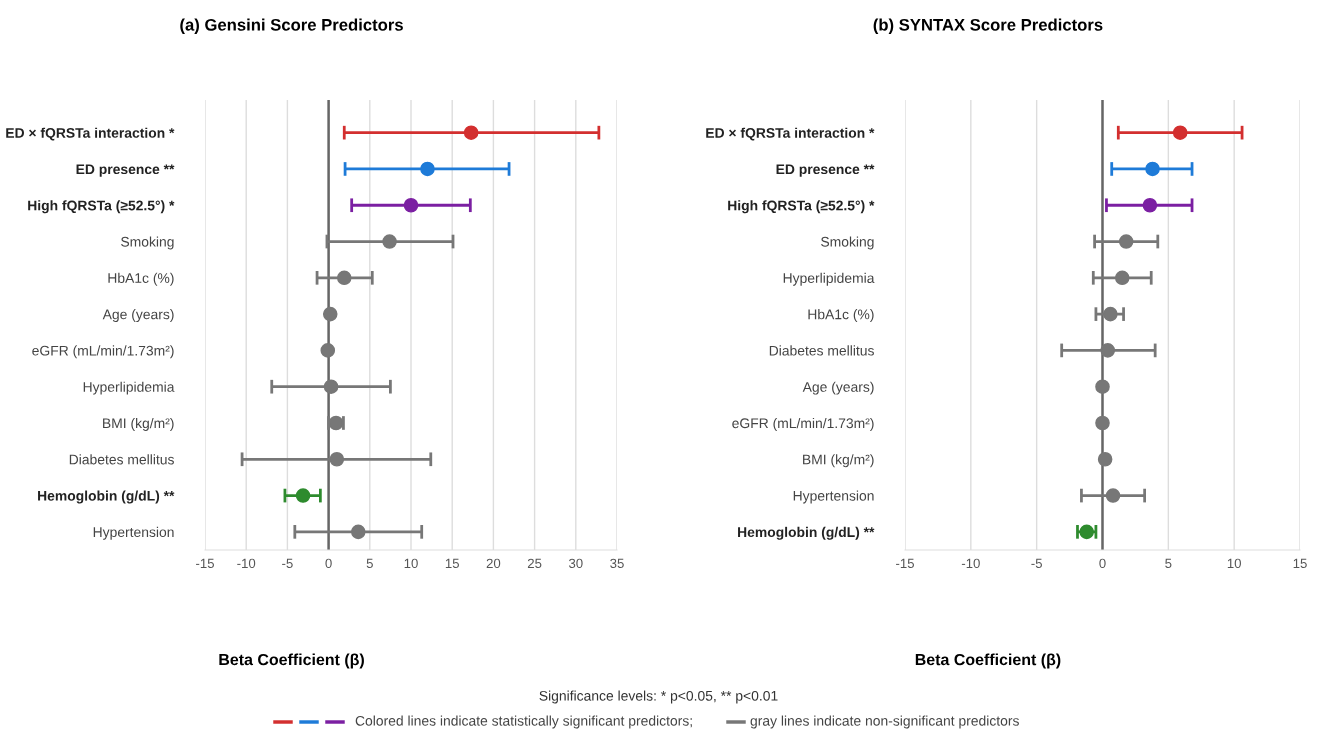 This screenshot has height=729, width=1317. What do you see at coordinates (884, 722) in the screenshot?
I see `text: gray lines indicate non-significant predictors` at bounding box center [884, 722].